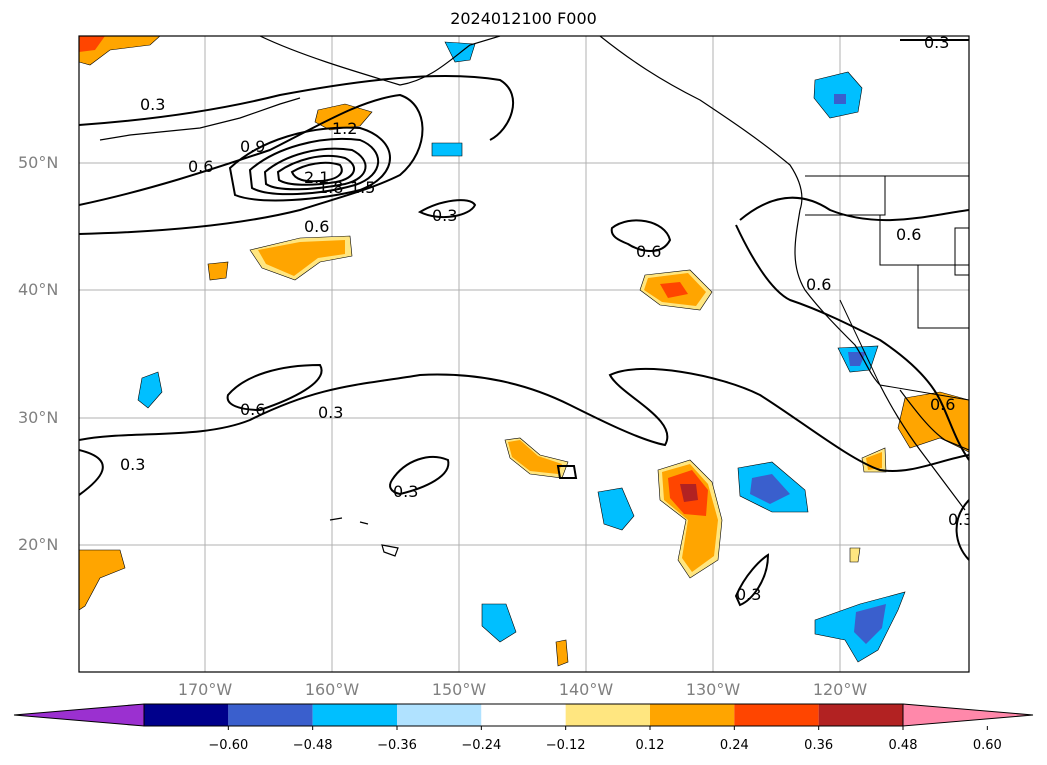  Describe the element at coordinates (228, 745) in the screenshot. I see `colorbar-tick-label: −0.60` at that location.